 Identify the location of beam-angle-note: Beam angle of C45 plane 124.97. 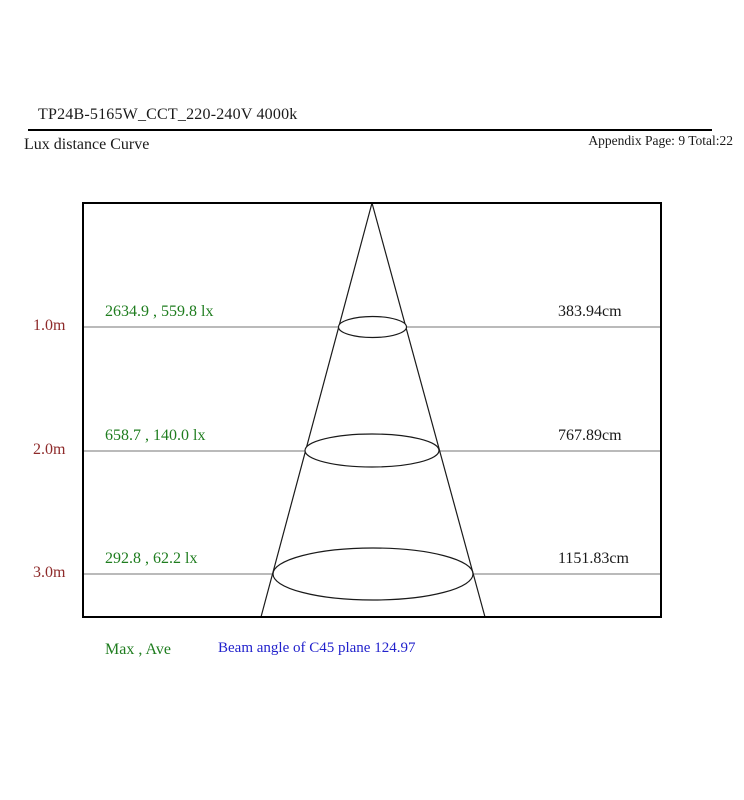
(317, 648).